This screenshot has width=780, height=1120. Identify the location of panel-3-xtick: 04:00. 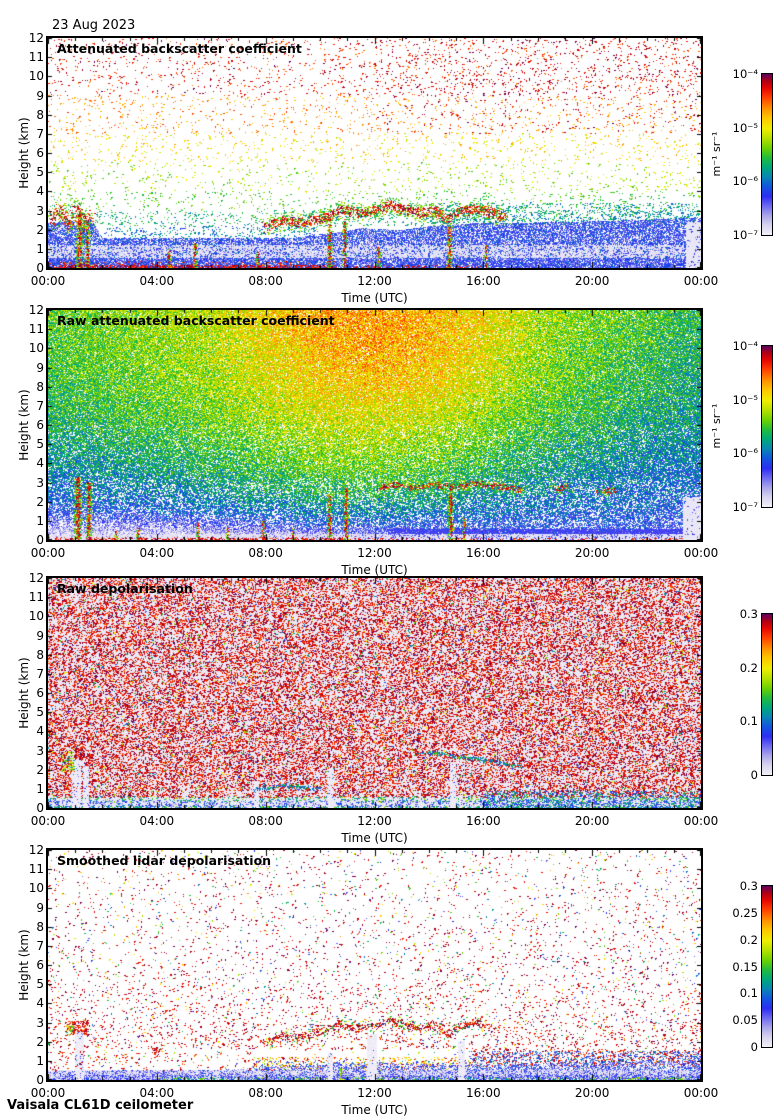
(157, 821).